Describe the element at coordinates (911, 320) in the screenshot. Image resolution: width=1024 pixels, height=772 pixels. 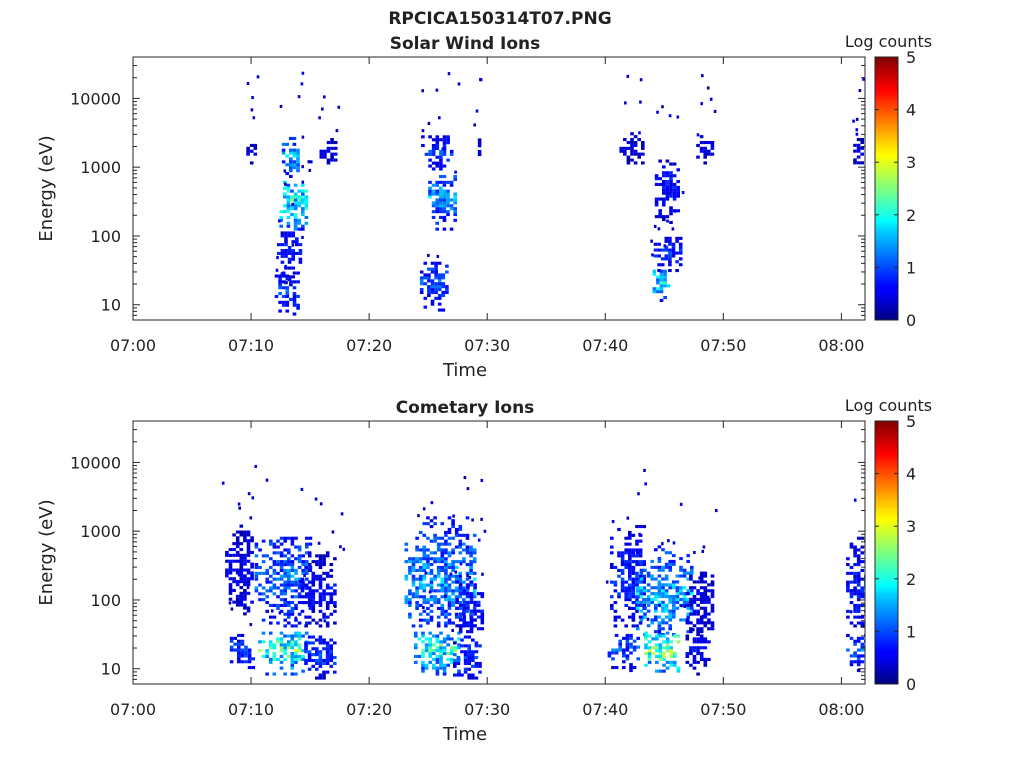
I see `colorbar-tick-label: 0` at that location.